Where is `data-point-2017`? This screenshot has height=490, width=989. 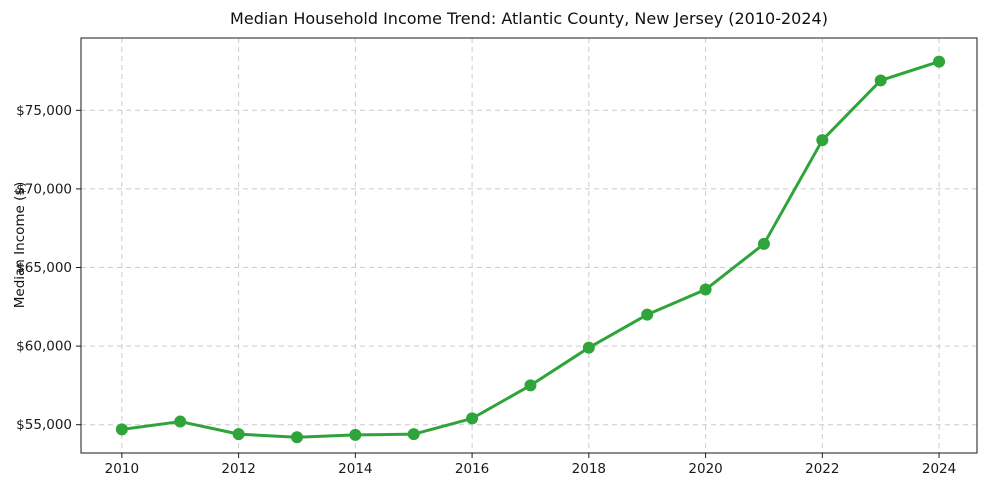
data-point-2017 is located at coordinates (530, 385).